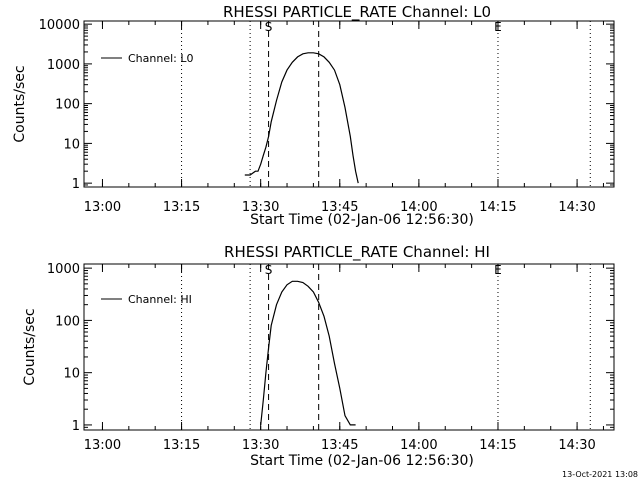 The height and width of the screenshot is (480, 640). What do you see at coordinates (357, 252) in the screenshot?
I see `chart-title: RHESSI PARTICLE_RATE Channel: HI` at bounding box center [357, 252].